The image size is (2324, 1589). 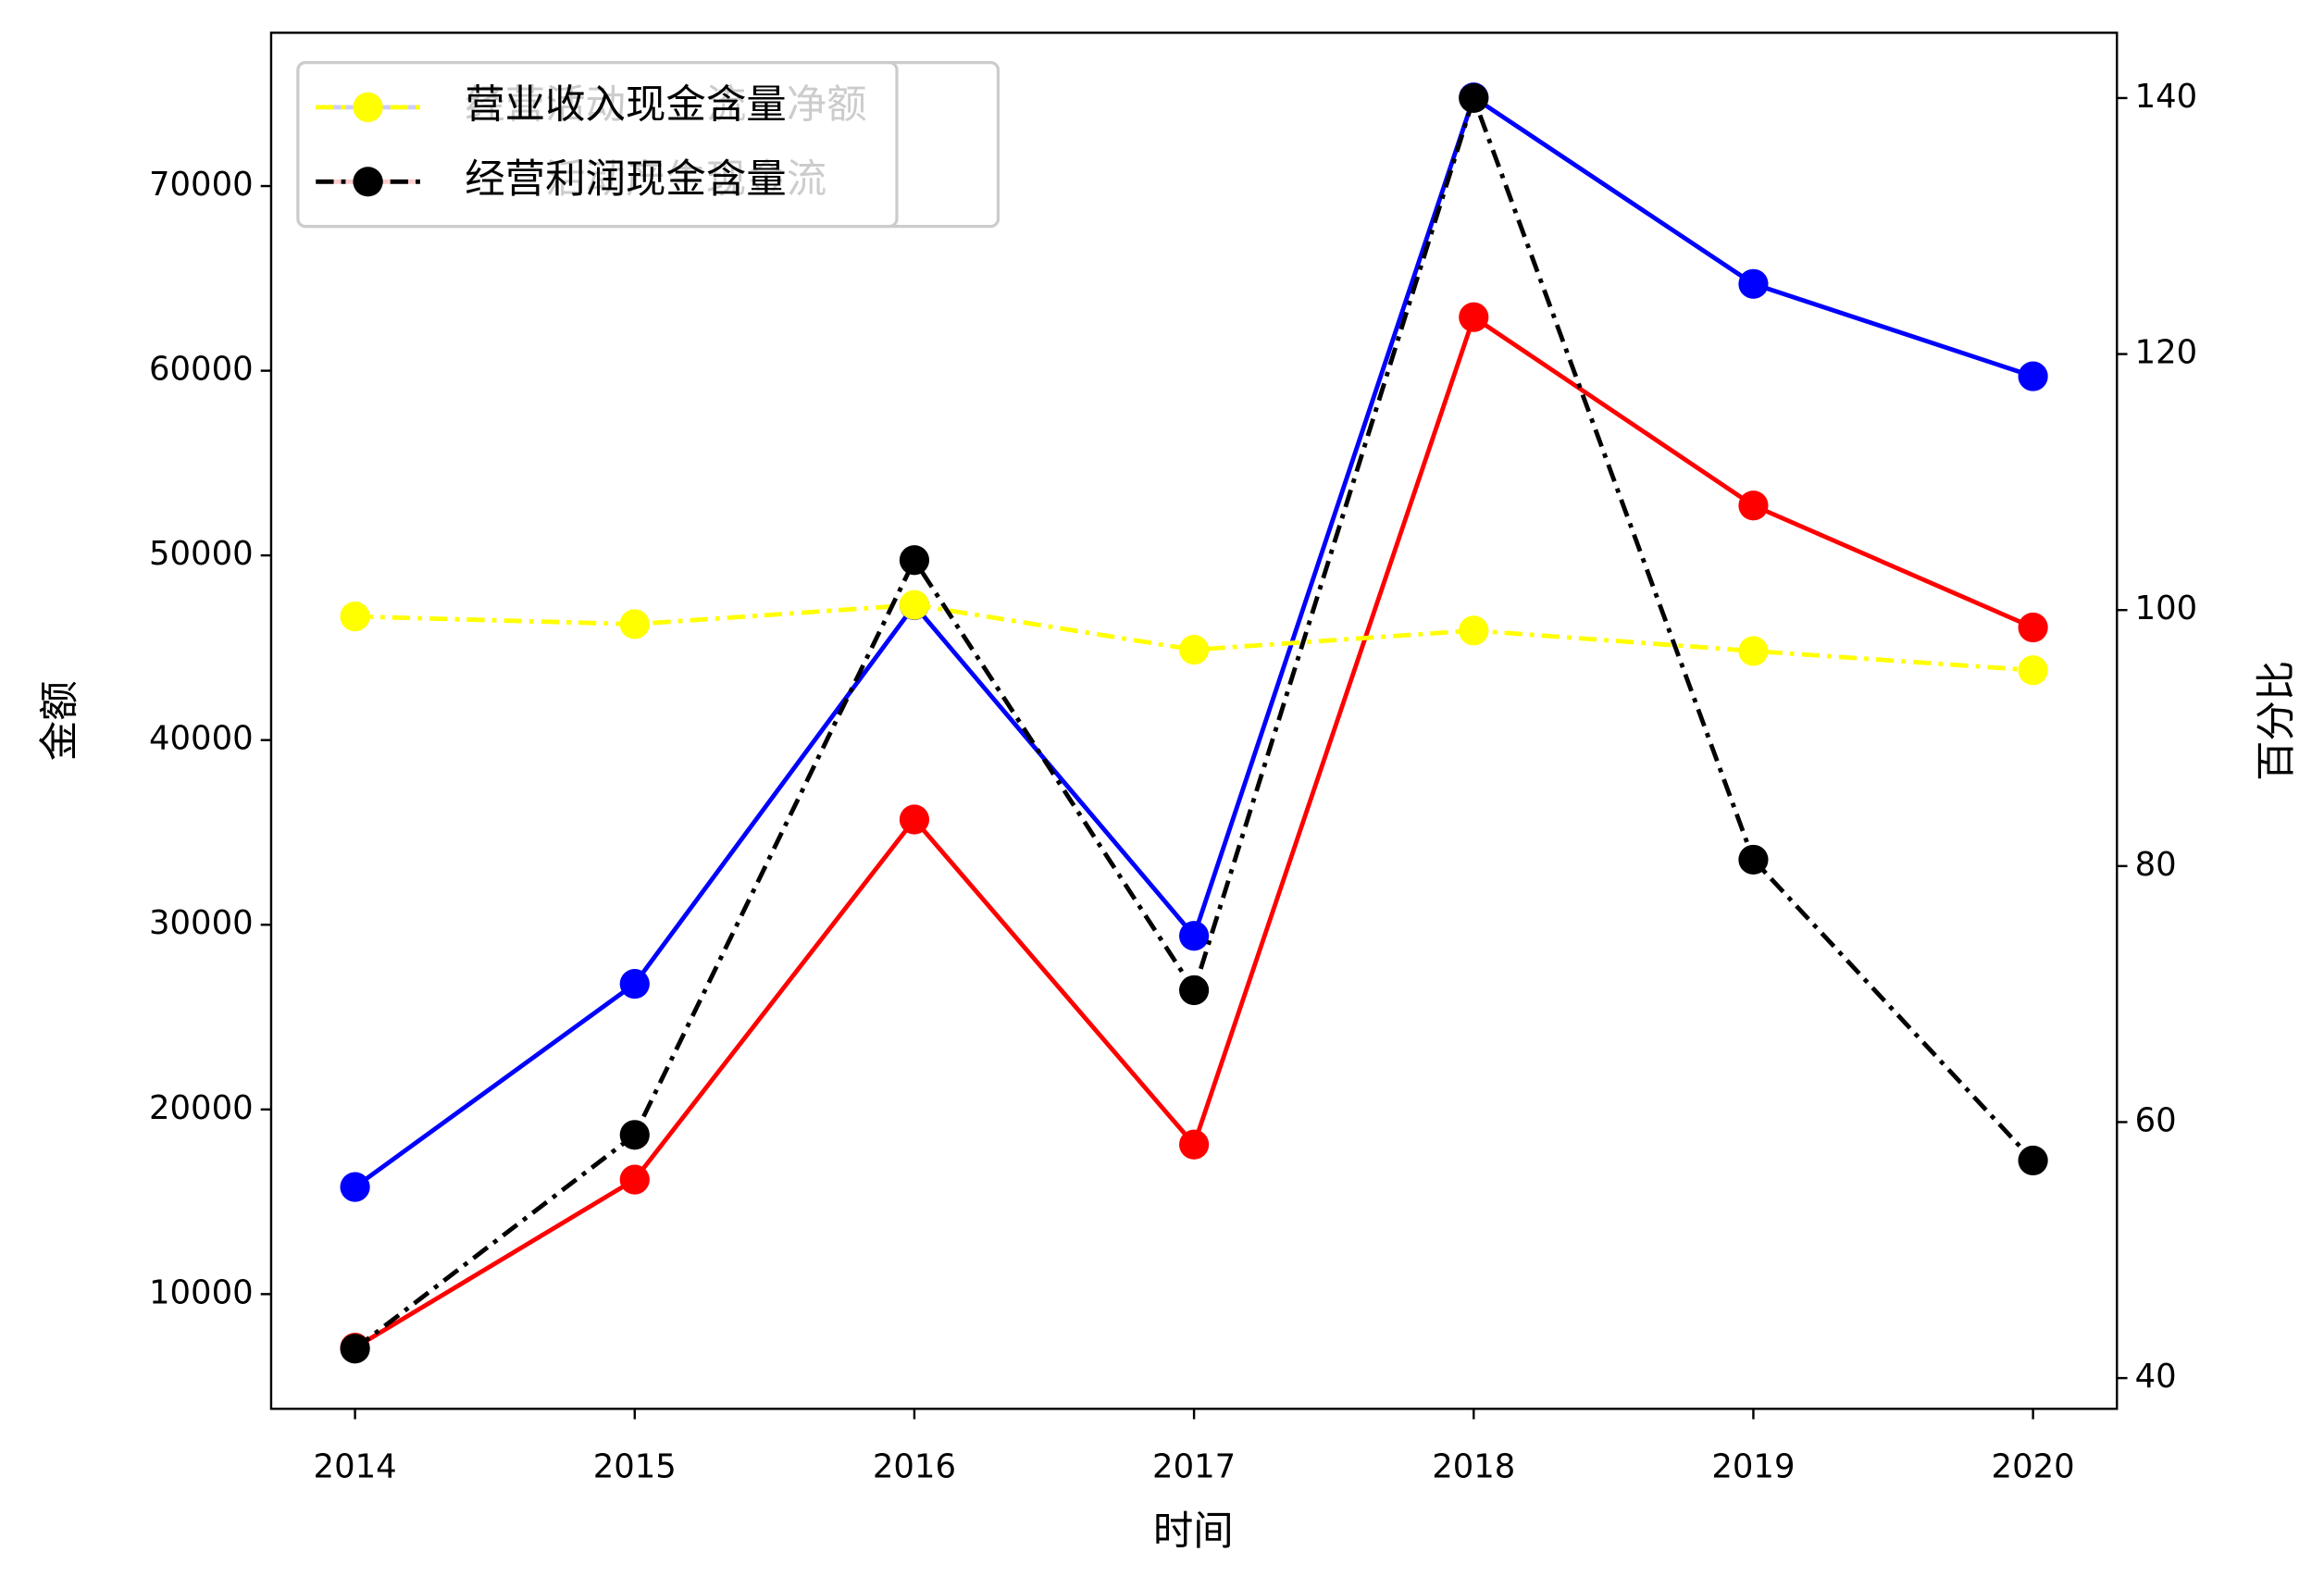 I want to click on x-tick-label: 2018, so click(x=1474, y=1467).